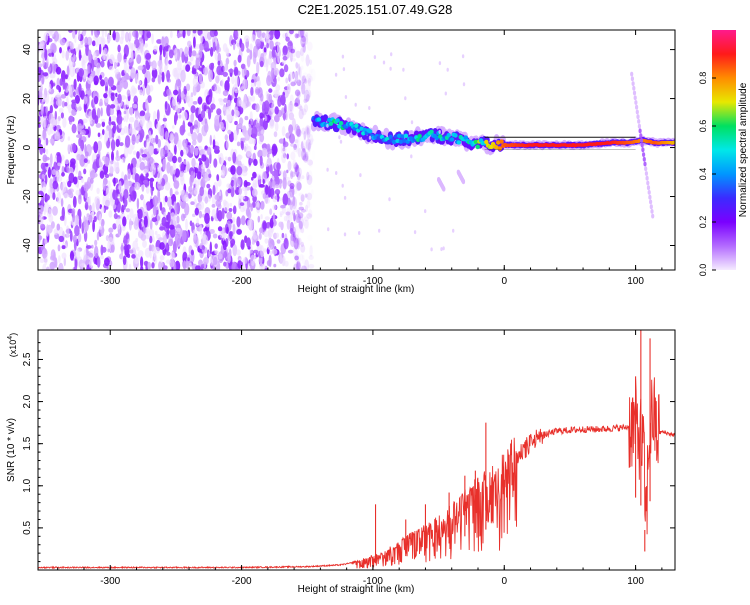 The width and height of the screenshot is (750, 605). Describe the element at coordinates (110, 281) in the screenshot. I see `spectrogram-x-tick-label: -300` at that location.